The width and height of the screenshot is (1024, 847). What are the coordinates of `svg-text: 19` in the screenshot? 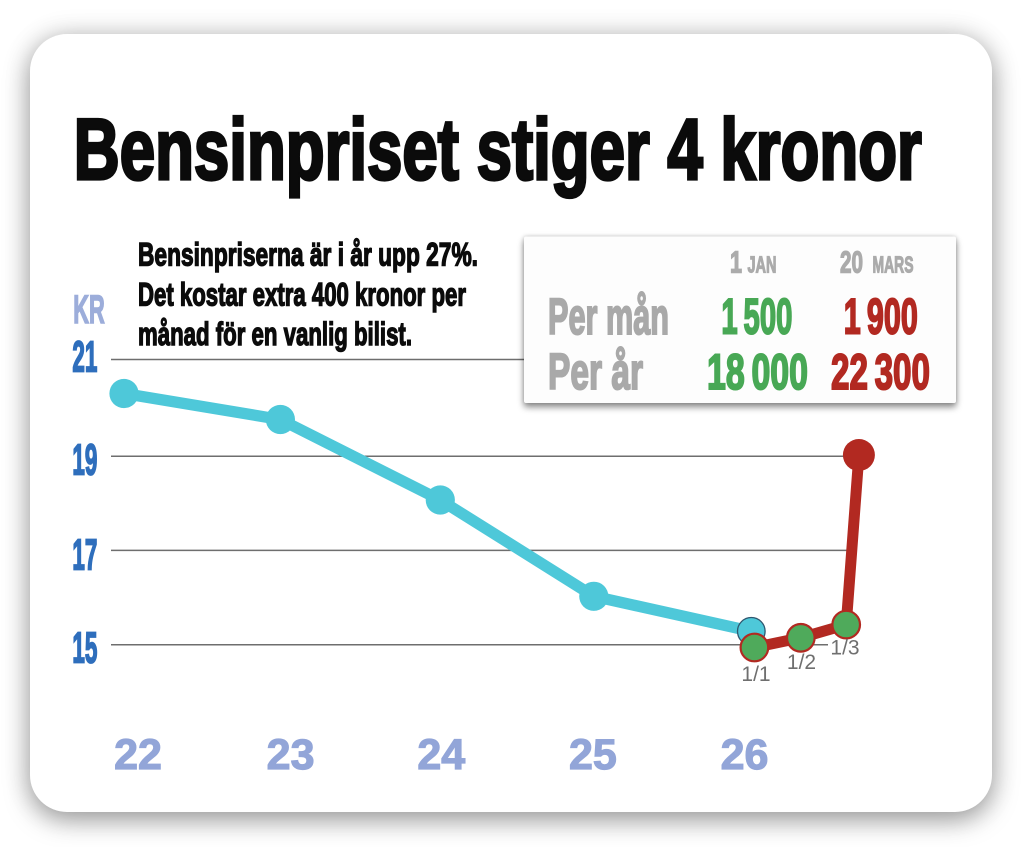 It's located at (84, 461).